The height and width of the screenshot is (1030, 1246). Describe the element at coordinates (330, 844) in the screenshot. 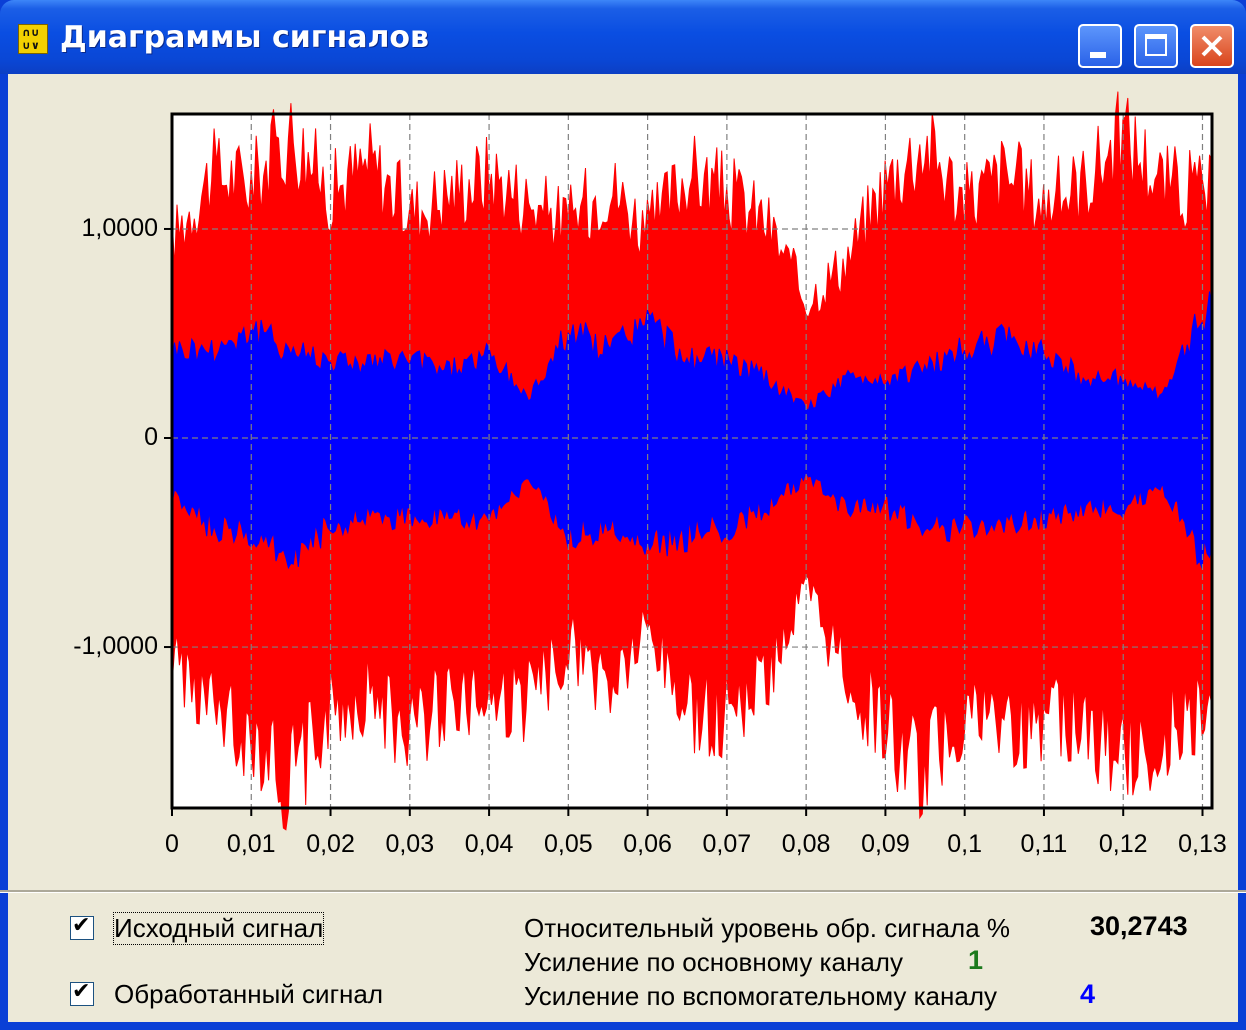

I see `x-tick-label: 0,02` at that location.